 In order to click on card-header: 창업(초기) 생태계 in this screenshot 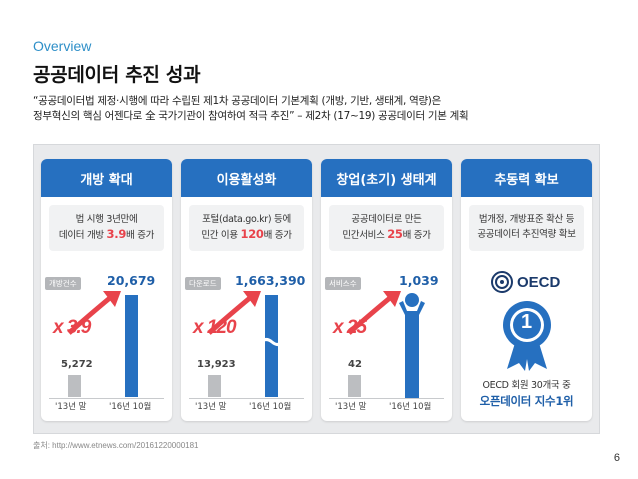, I will do `click(386, 178)`.